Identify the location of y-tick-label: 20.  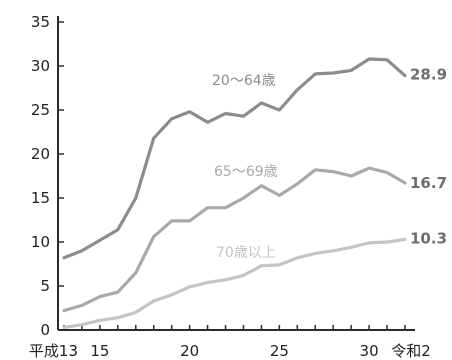
(40, 154).